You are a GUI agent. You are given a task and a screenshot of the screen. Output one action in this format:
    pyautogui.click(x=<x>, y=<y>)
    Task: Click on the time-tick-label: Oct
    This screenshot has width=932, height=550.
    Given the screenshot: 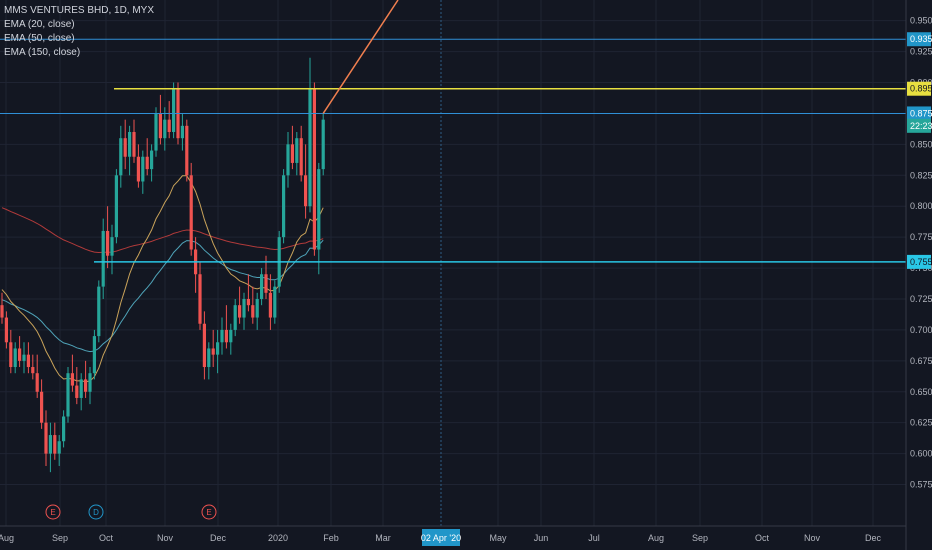 What is the action you would take?
    pyautogui.click(x=106, y=538)
    